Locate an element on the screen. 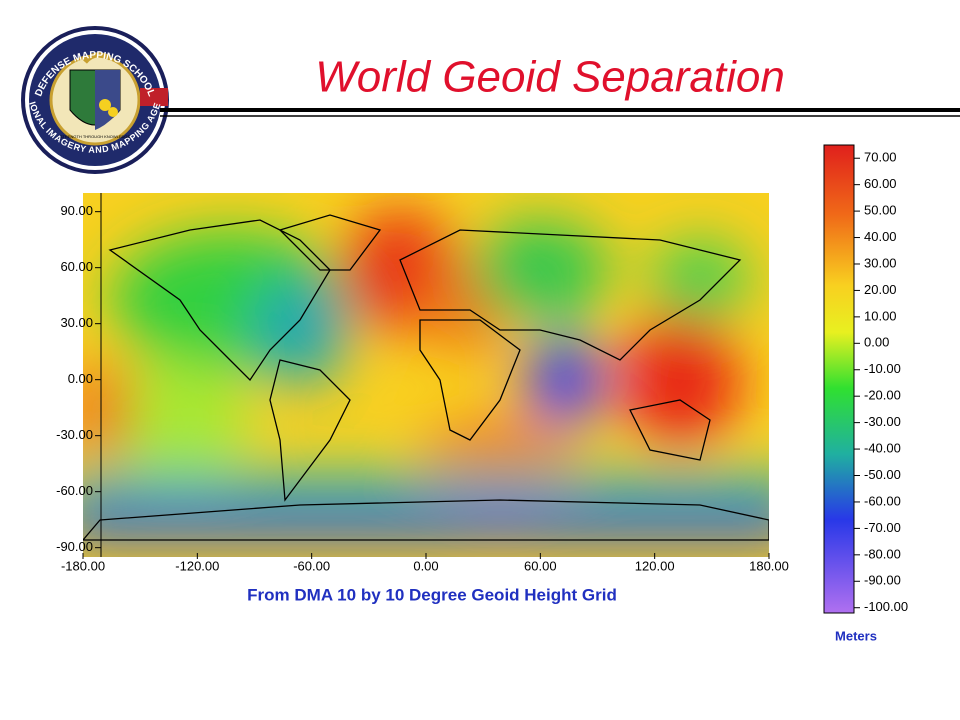  colorbar-tick-label: 30.00 is located at coordinates (880, 262).